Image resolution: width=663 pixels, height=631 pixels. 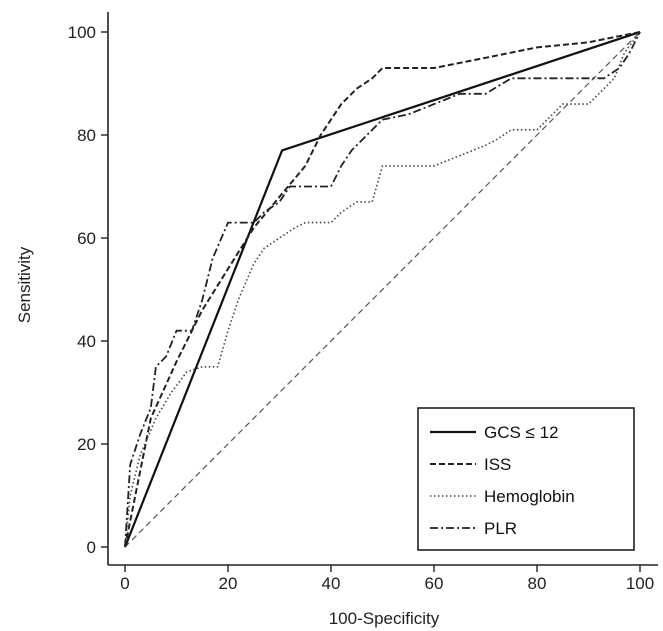 What do you see at coordinates (497, 464) in the screenshot?
I see `legend-label: ISS` at bounding box center [497, 464].